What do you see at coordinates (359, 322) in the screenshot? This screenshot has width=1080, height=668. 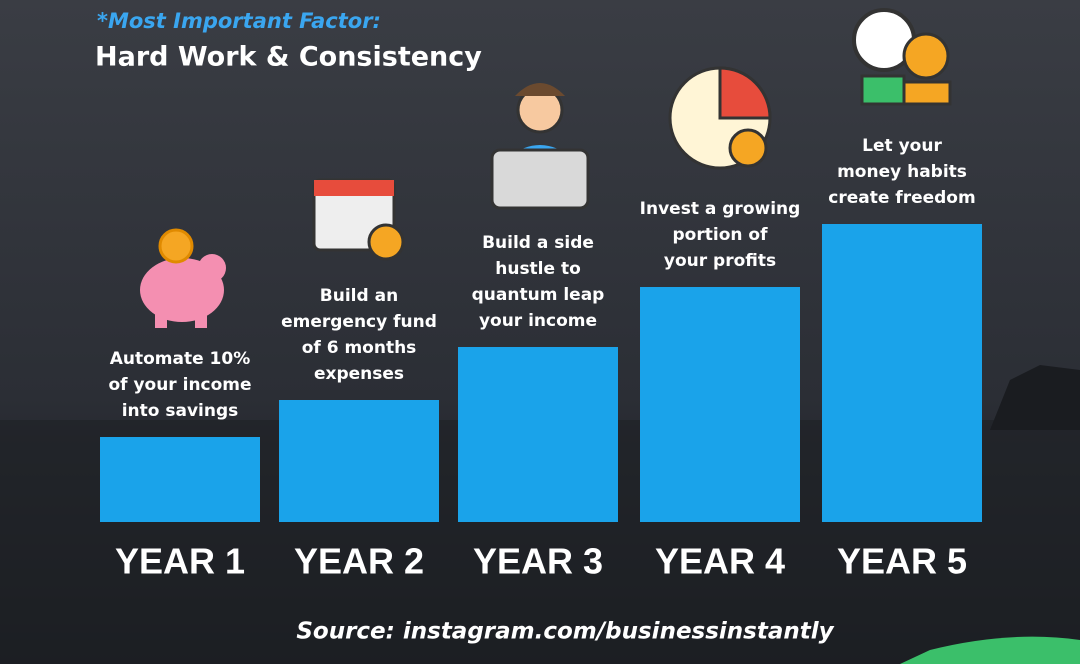 I see `step-text: emergency fund` at bounding box center [359, 322].